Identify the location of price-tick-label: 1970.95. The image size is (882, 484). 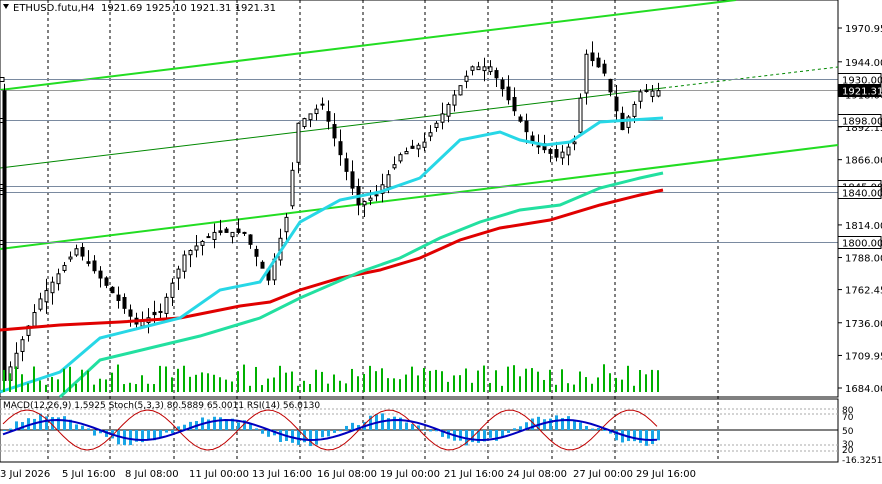
(863, 29).